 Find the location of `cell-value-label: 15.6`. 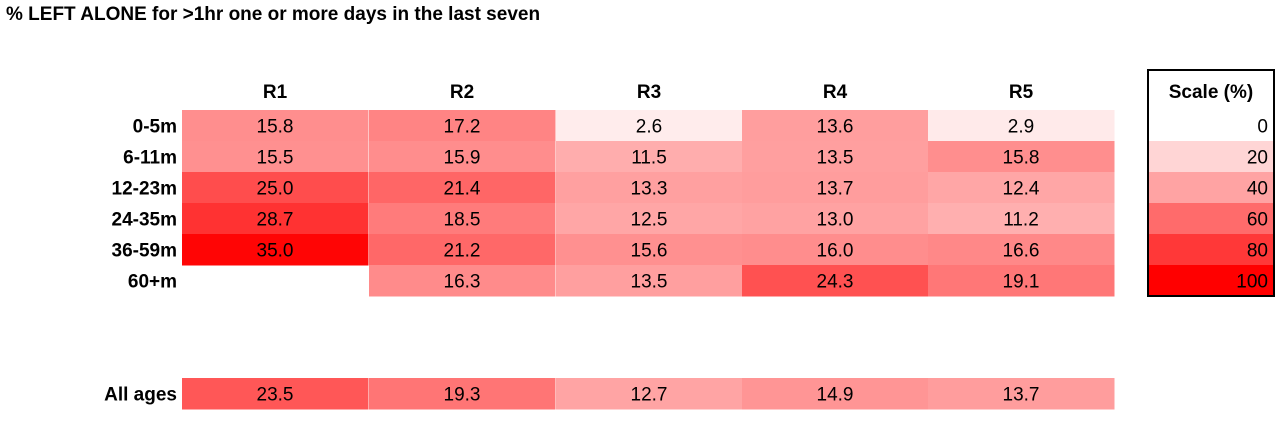

cell-value-label: 15.6 is located at coordinates (649, 251).